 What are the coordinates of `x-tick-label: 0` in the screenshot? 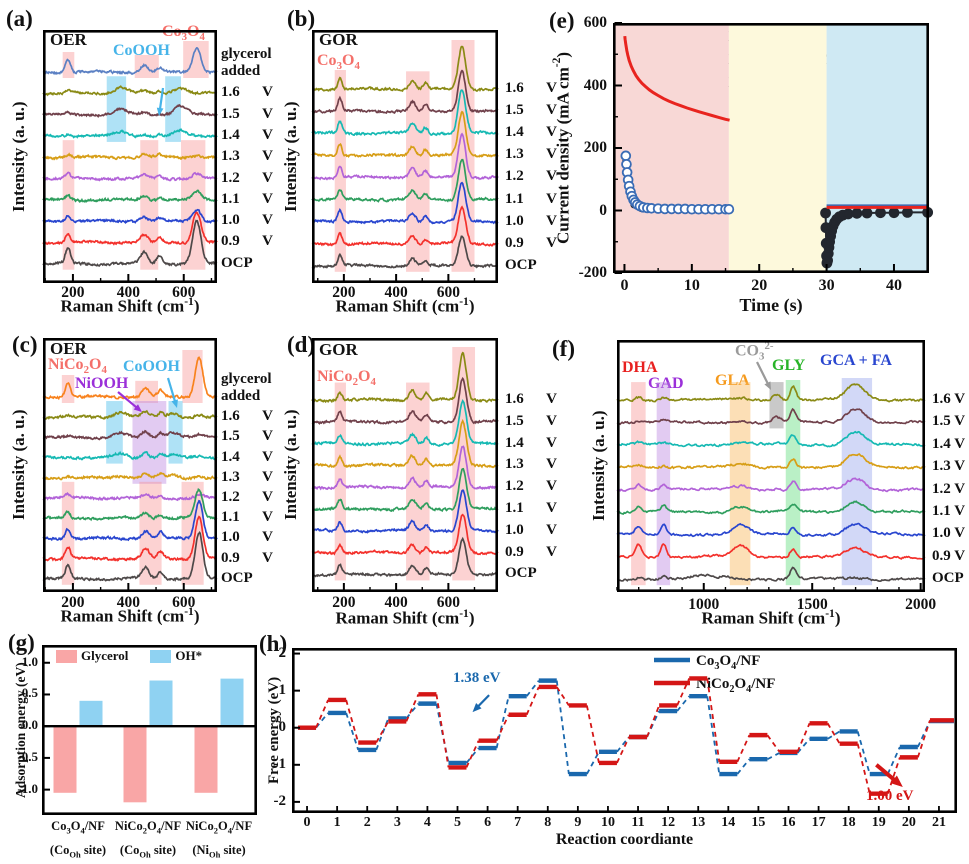 It's located at (307, 822).